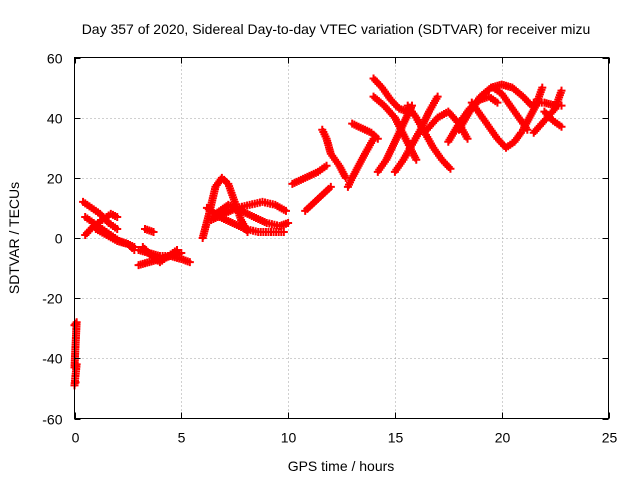  What do you see at coordinates (289, 438) in the screenshot?
I see `x-tick-label: 10` at bounding box center [289, 438].